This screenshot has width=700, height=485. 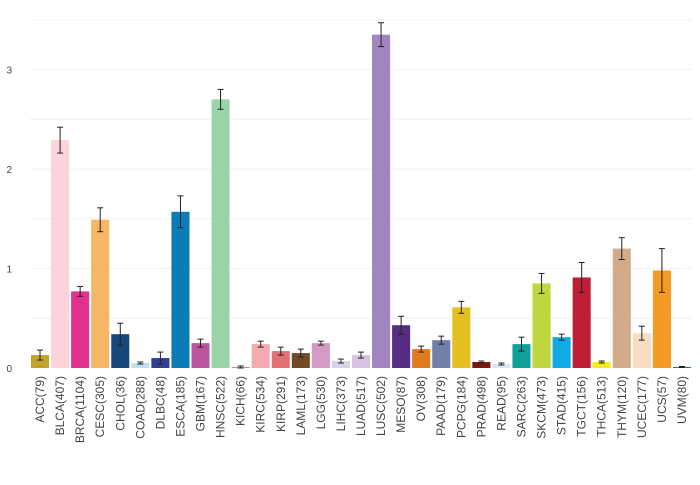 What do you see at coordinates (160, 402) in the screenshot?
I see `x-tick-label: DLBC(48)` at bounding box center [160, 402].